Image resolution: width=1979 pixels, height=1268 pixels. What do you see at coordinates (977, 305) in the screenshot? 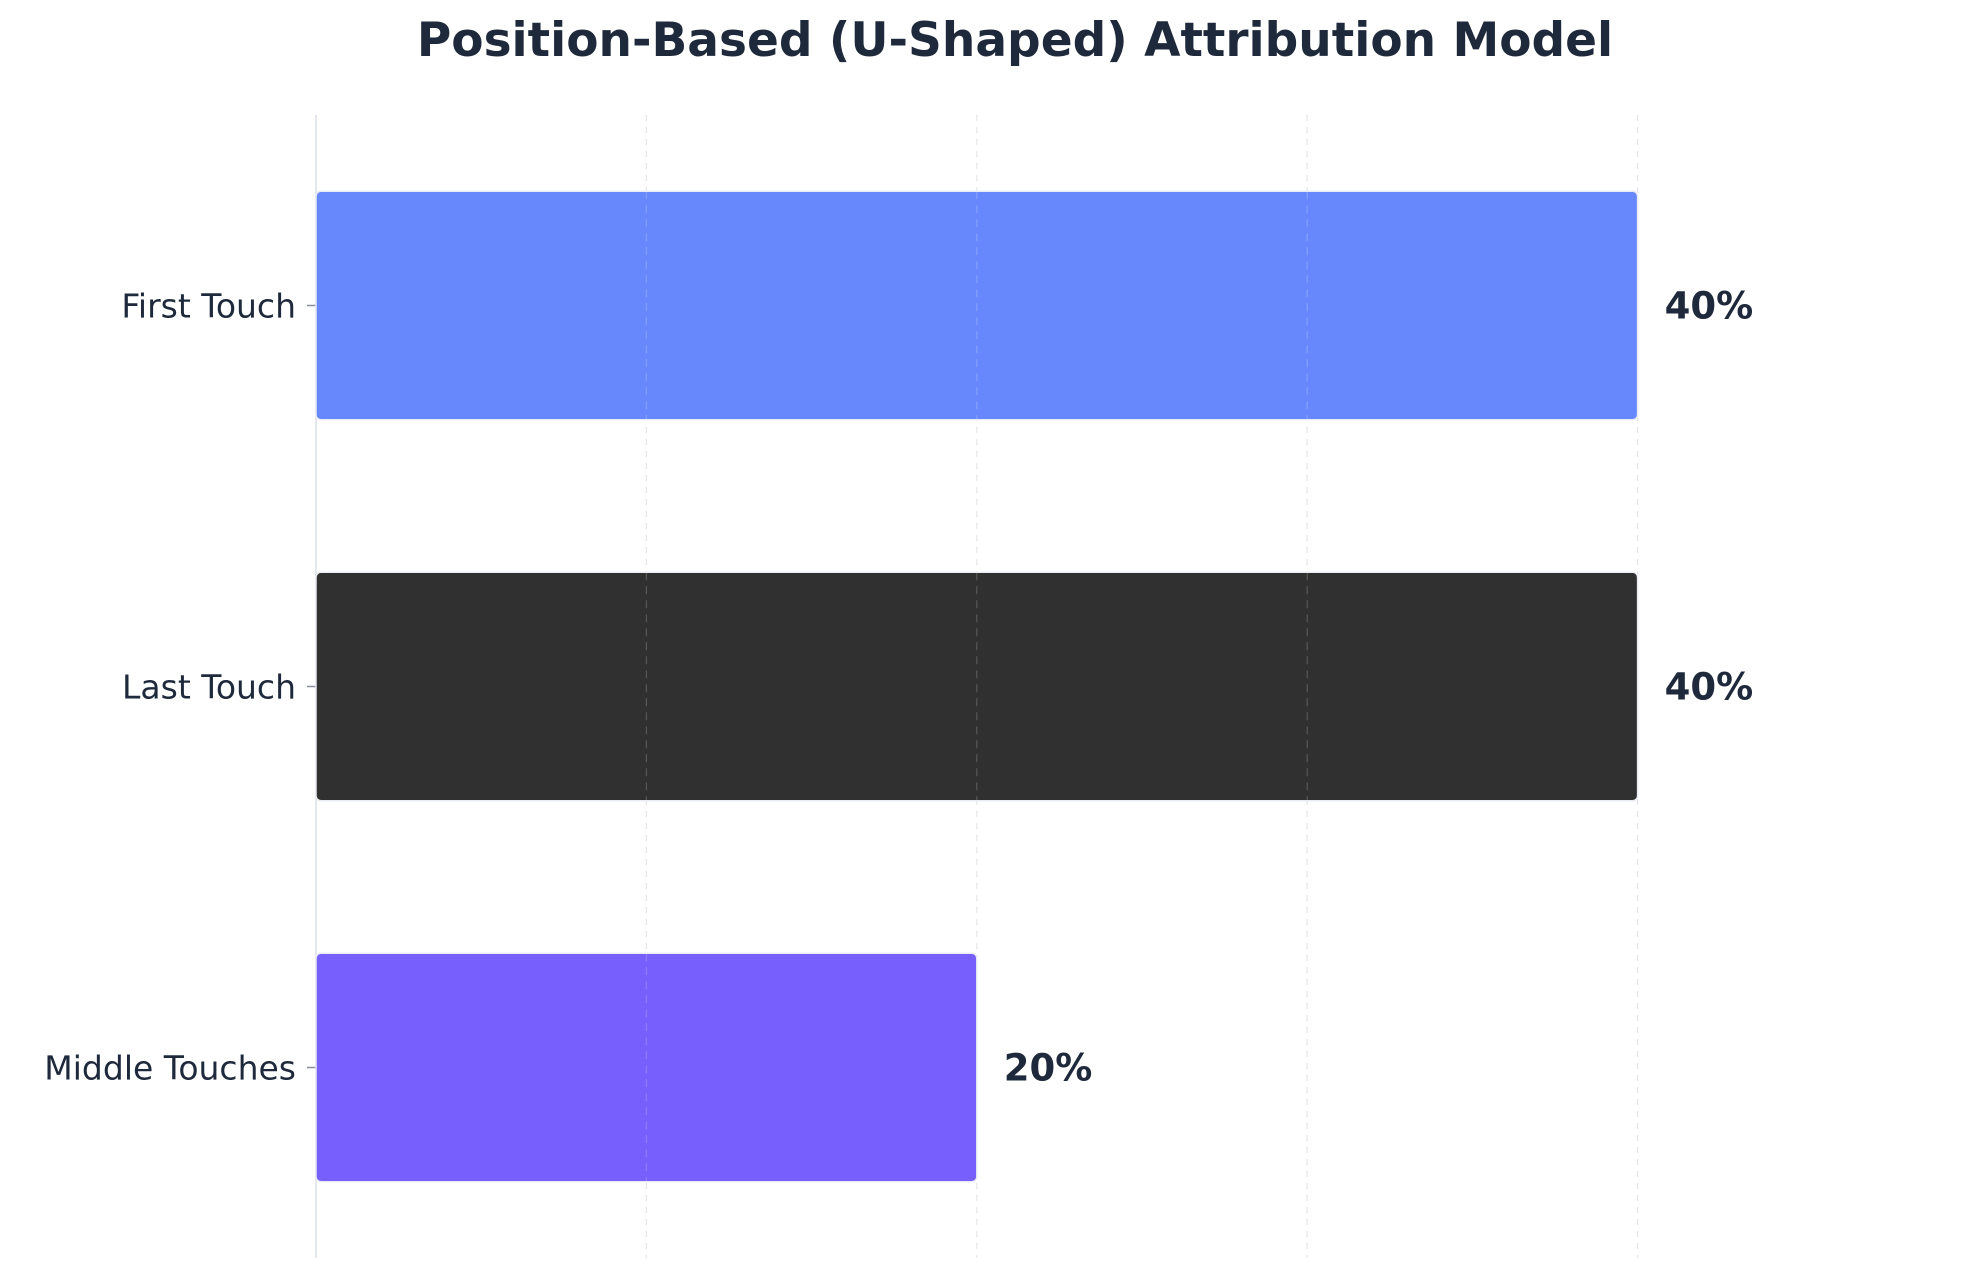
I see `bar-first-touch` at bounding box center [977, 305].